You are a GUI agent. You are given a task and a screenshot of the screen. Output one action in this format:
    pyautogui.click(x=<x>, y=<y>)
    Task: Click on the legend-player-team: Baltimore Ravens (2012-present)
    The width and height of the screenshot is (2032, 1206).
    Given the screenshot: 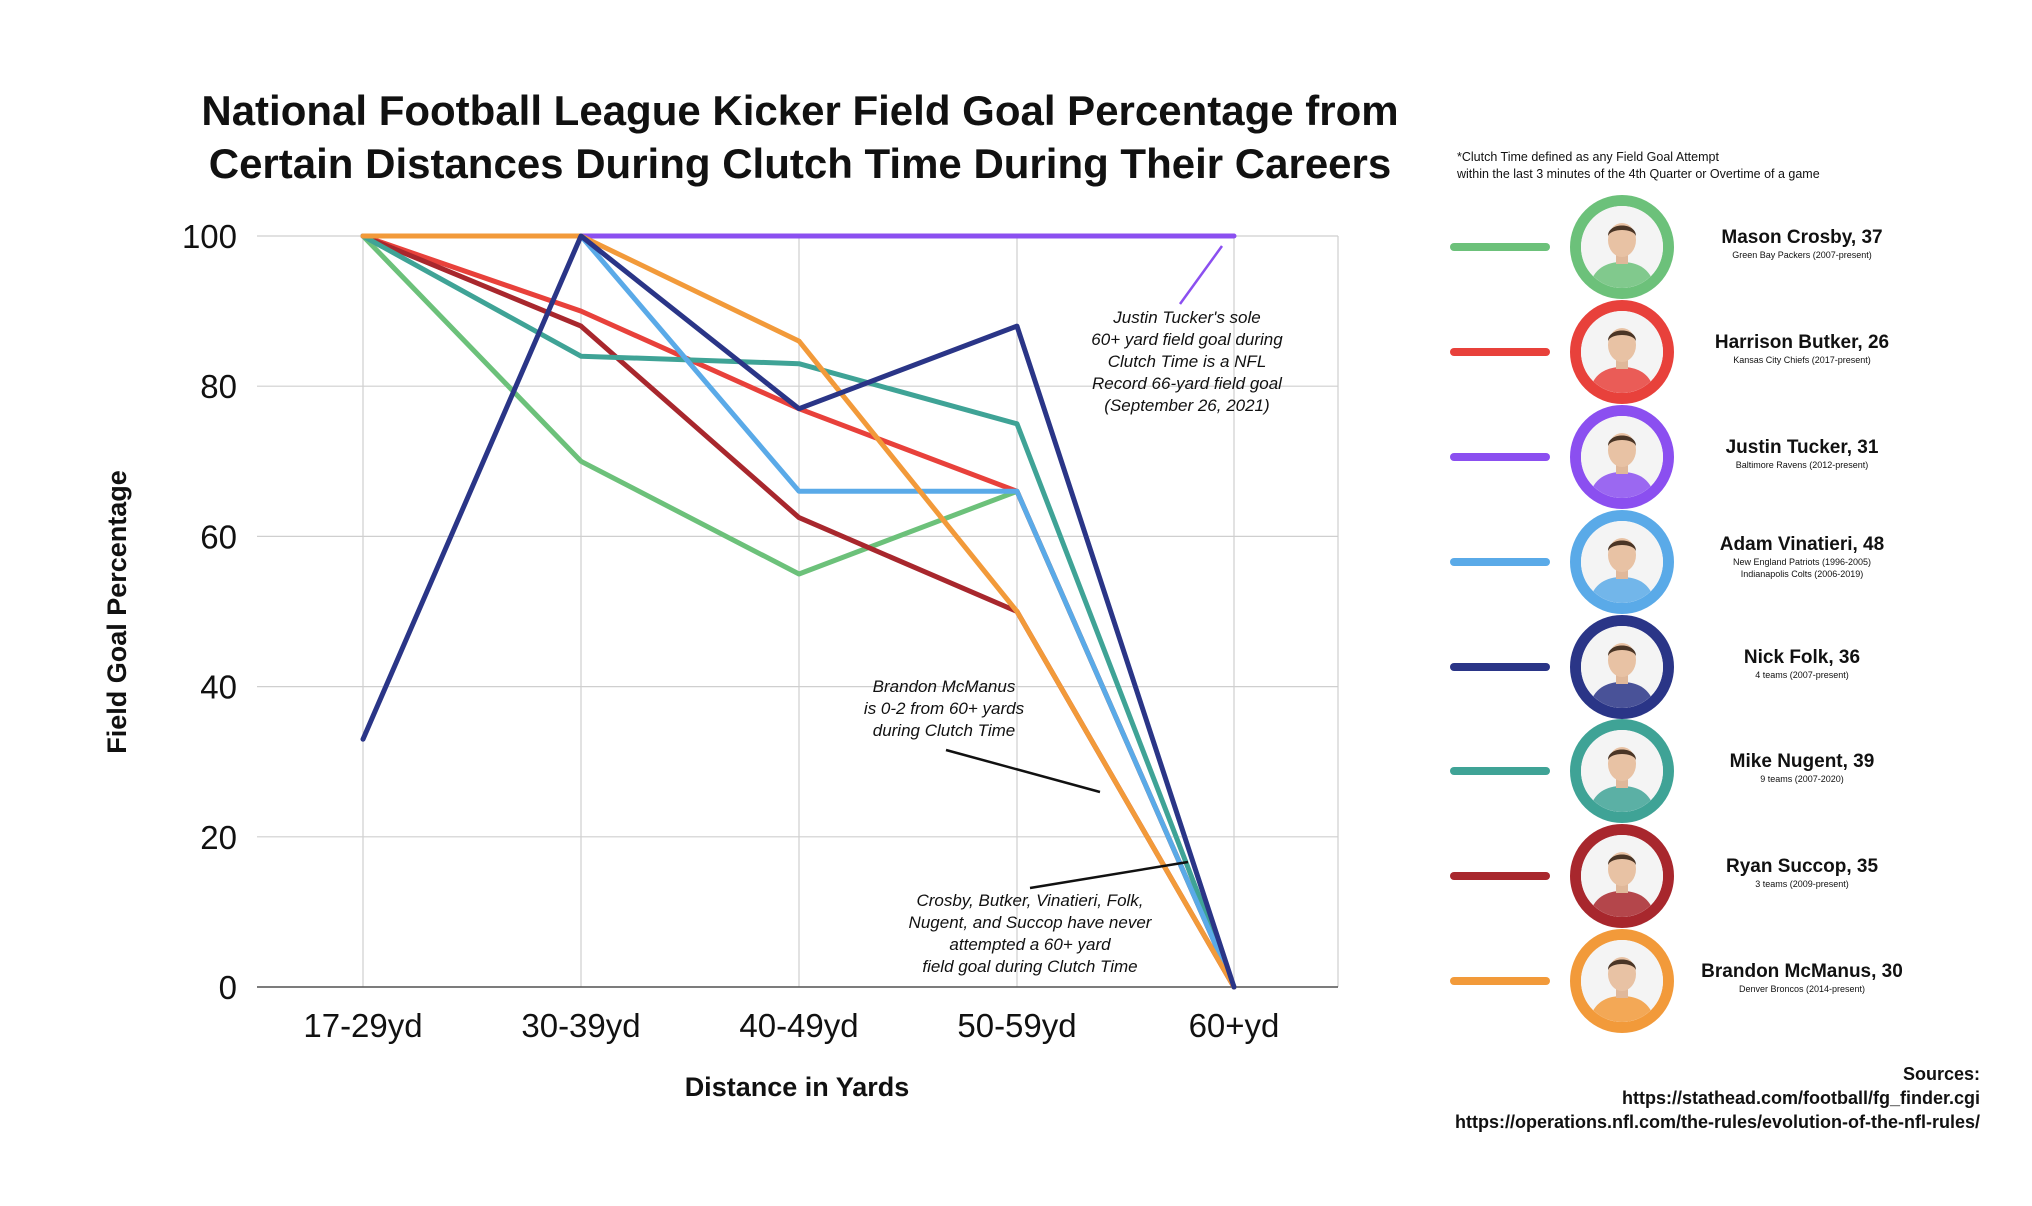 What is the action you would take?
    pyautogui.click(x=1802, y=465)
    